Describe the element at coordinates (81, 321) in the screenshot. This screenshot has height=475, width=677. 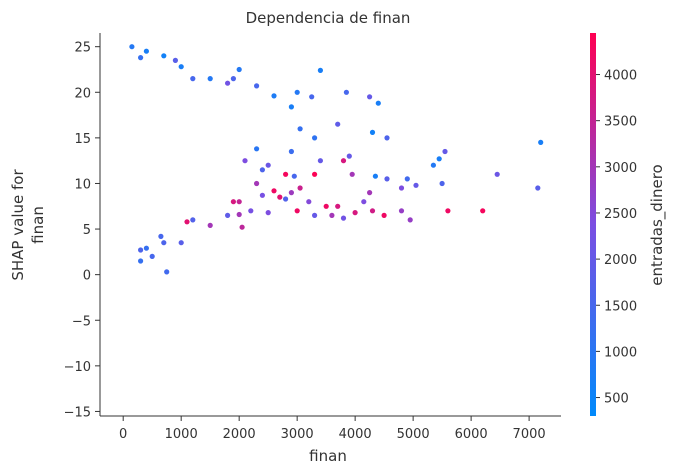
I see `y-tick-label: −5` at that location.